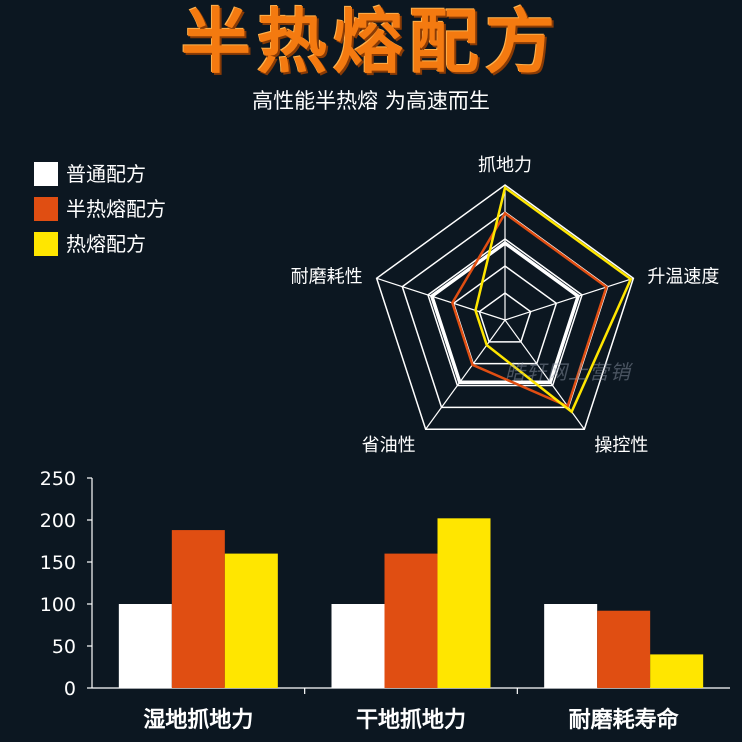 This screenshot has width=742, height=742. I want to click on y-tick-label: 50, so click(64, 647).